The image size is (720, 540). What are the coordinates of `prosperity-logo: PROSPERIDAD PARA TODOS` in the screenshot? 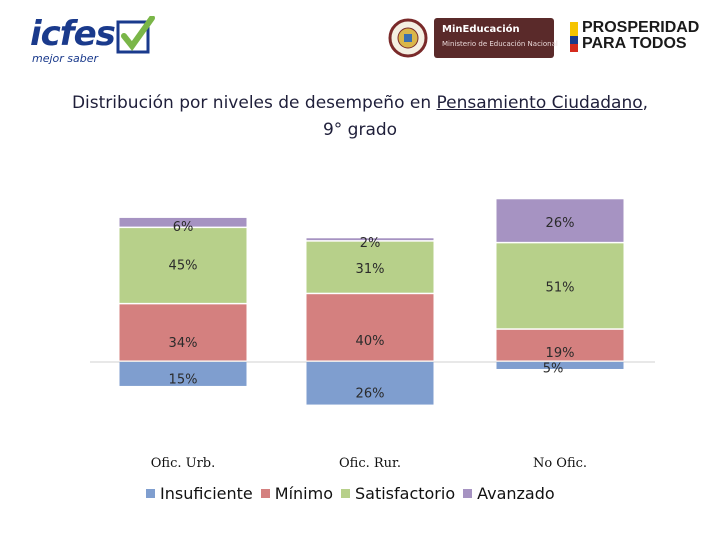 It's located at (634, 38).